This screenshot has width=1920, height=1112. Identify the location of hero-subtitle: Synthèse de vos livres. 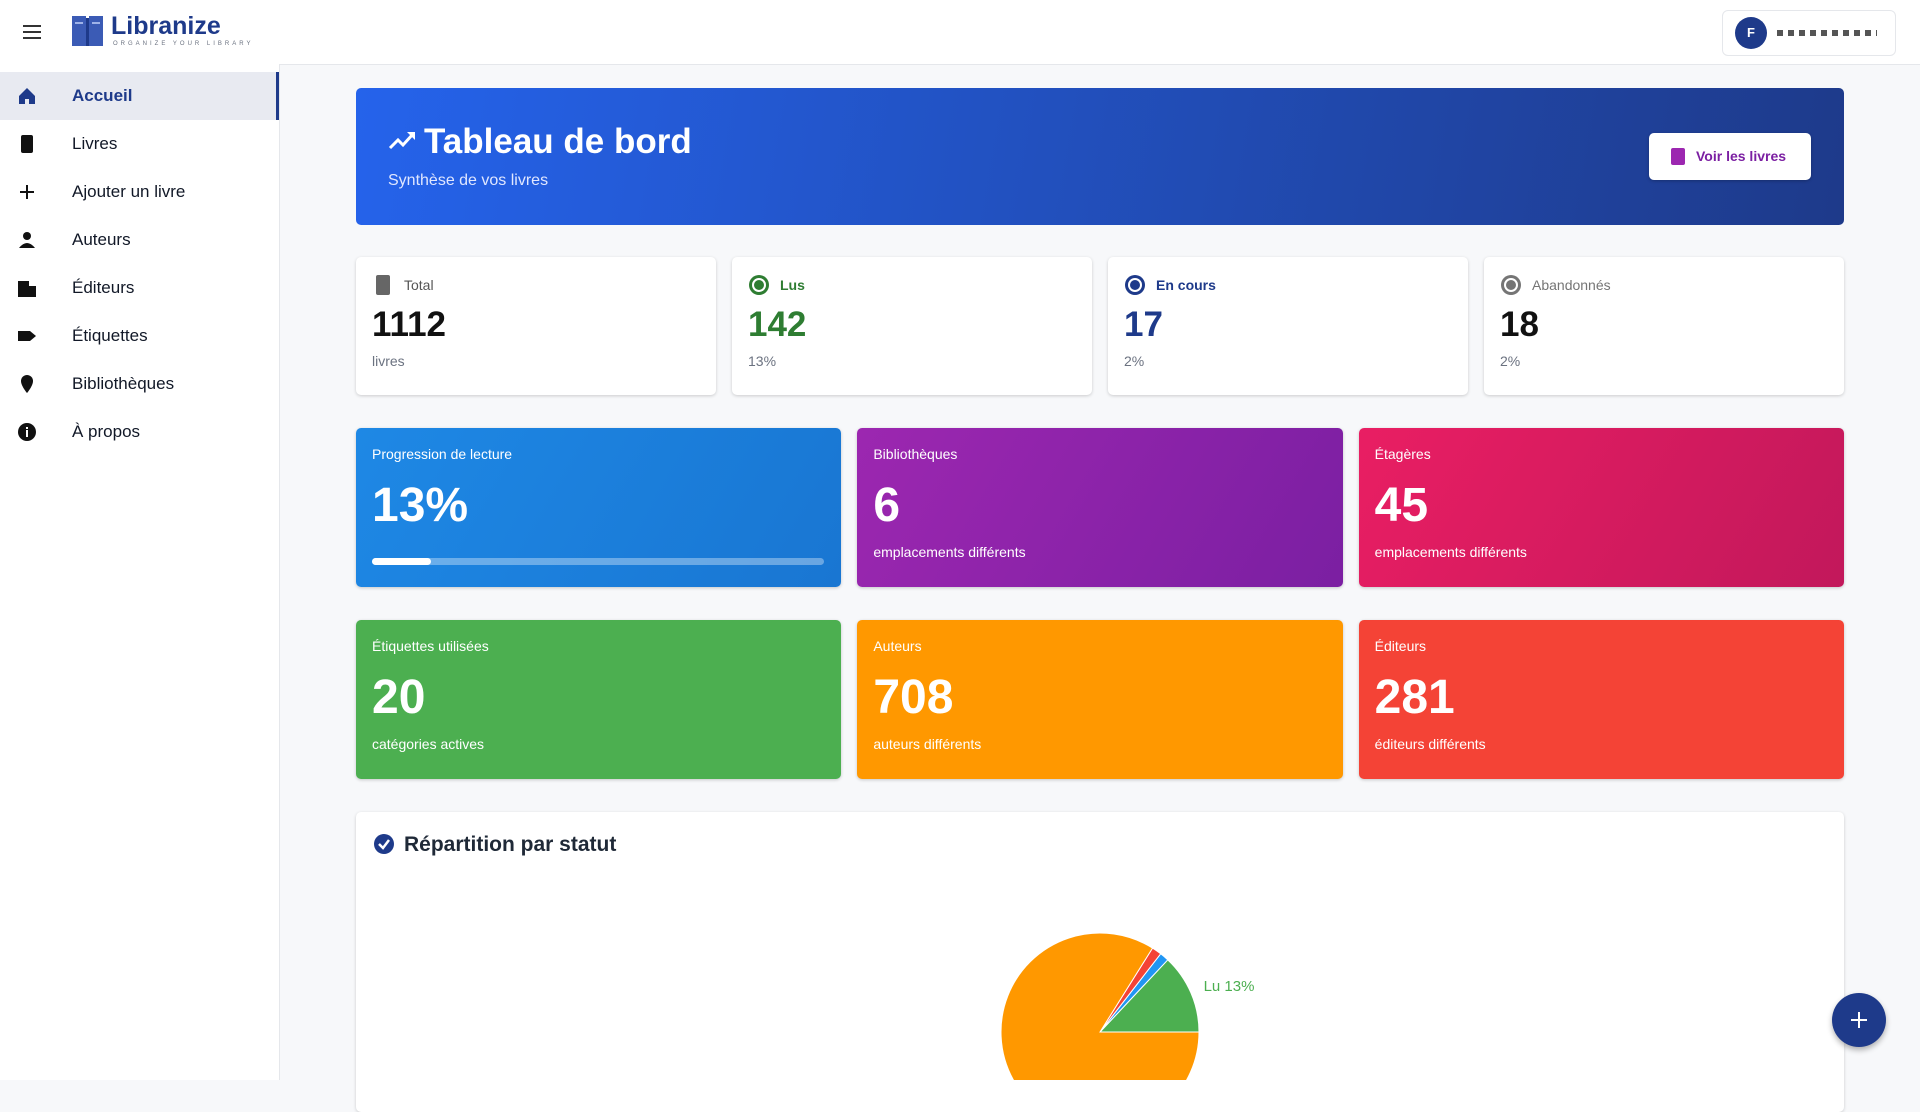
(468, 180).